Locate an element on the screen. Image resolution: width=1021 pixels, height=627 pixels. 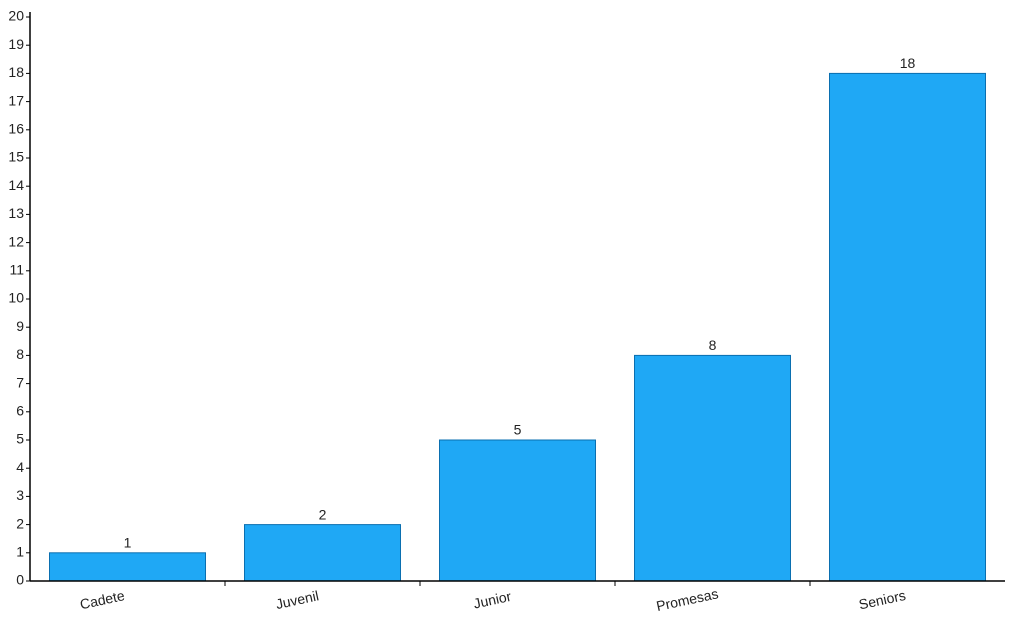
y-tick-label: 17 is located at coordinates (16, 100).